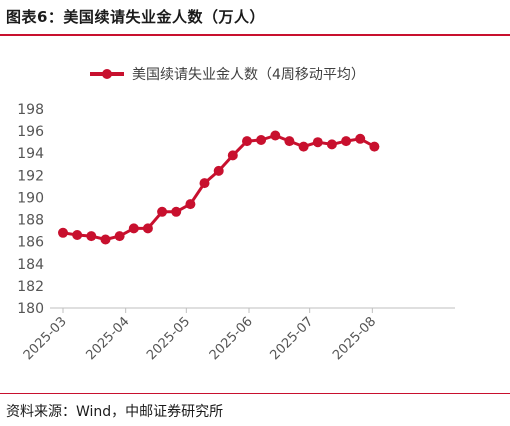 This screenshot has height=426, width=510. Describe the element at coordinates (291, 338) in the screenshot. I see `x-tick-label: 2025-07` at that location.